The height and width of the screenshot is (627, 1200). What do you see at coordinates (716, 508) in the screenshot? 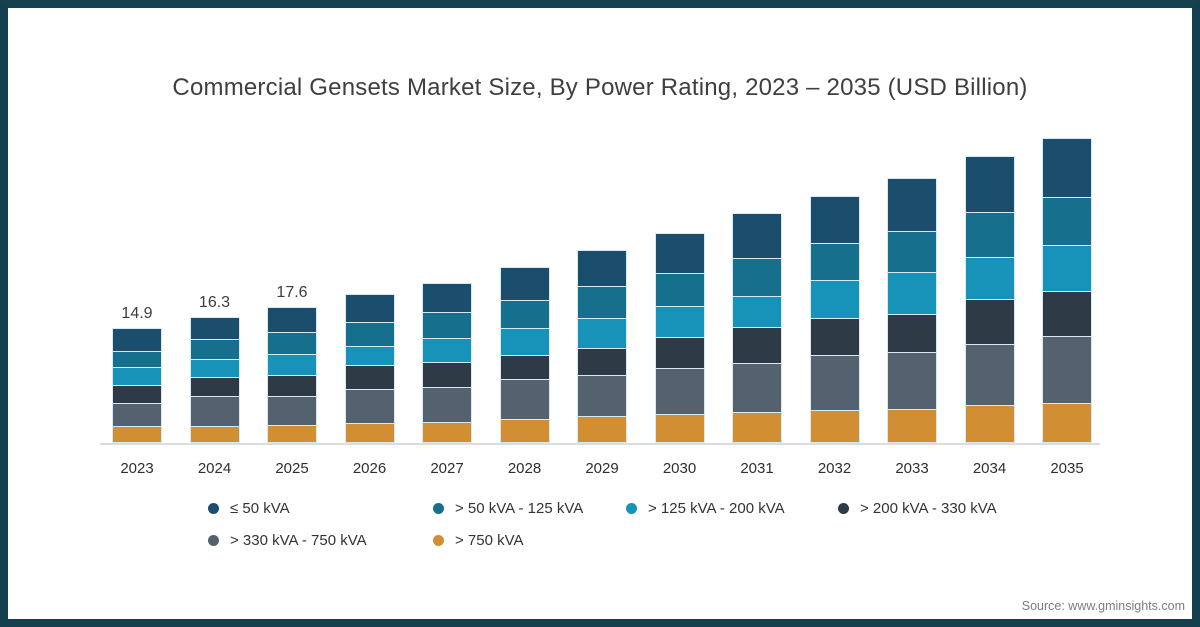
I see `legend-item-label: > 125 kVA - 200 kVA` at bounding box center [716, 508].